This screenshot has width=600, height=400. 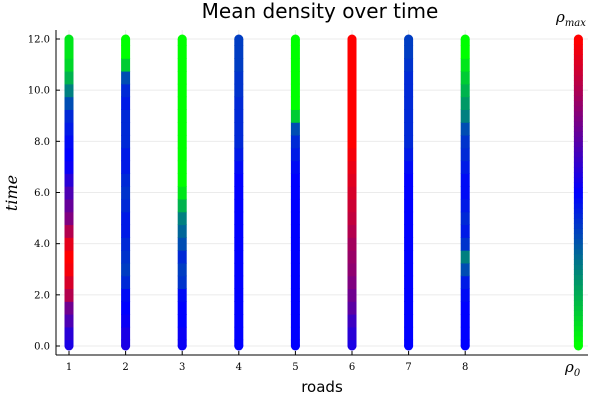 I want to click on chart-title: Mean density over time, so click(x=320, y=11).